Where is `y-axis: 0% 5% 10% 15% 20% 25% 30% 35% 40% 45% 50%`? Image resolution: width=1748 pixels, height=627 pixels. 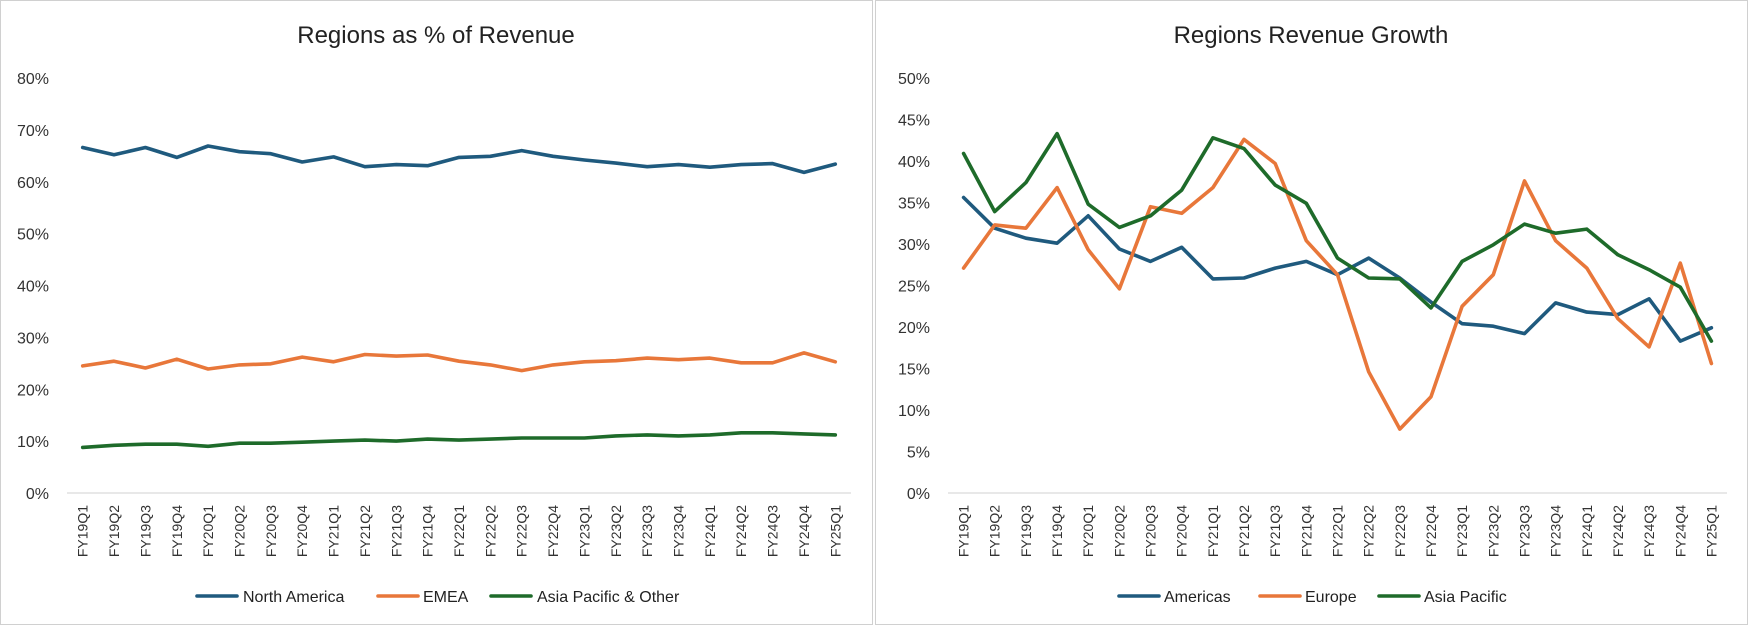 y-axis: 0% 5% 10% 15% 20% 25% 30% 35% 40% 45% 50% is located at coordinates (914, 287).